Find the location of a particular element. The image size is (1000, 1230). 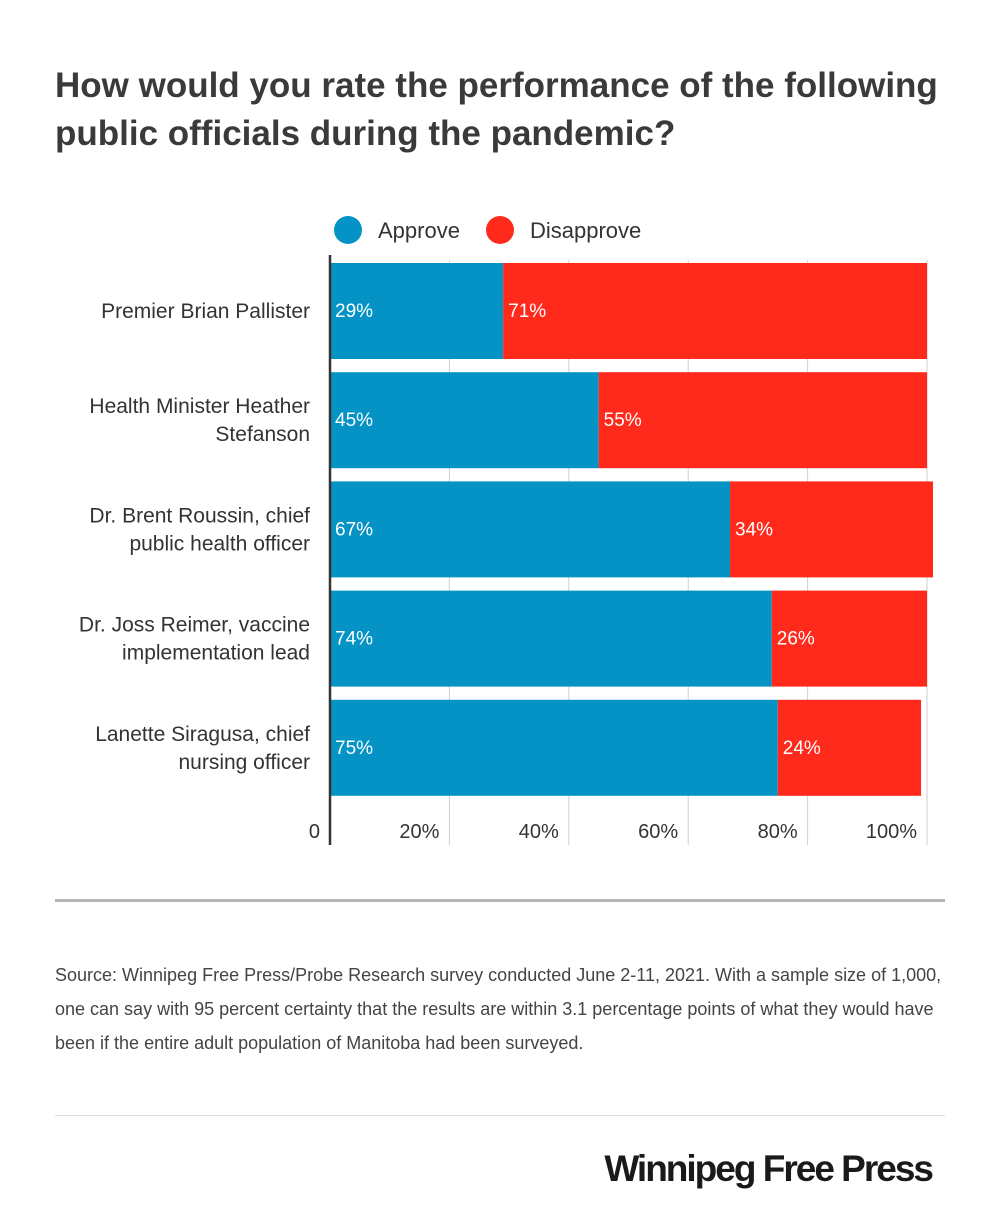

publisher-logo: Winnipeg Free Press is located at coordinates (769, 1168).